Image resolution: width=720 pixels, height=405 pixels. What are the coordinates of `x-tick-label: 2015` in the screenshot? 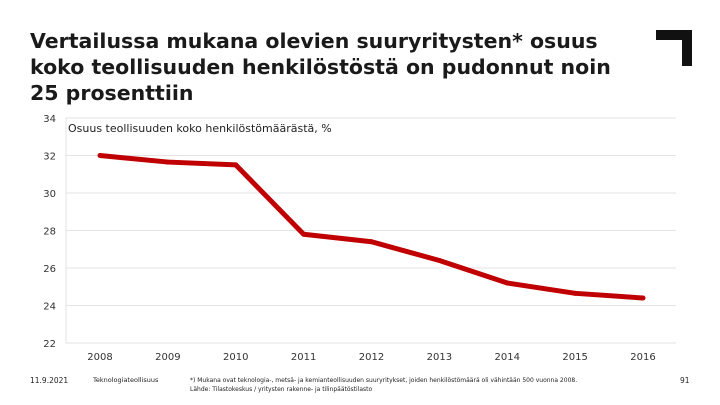 It's located at (574, 357).